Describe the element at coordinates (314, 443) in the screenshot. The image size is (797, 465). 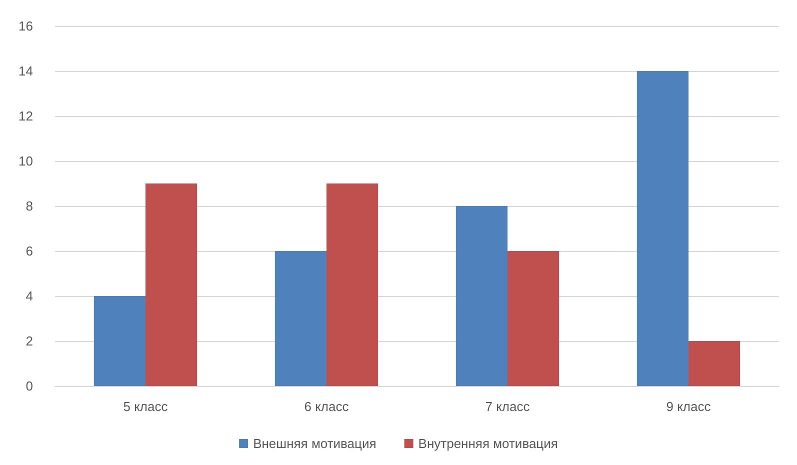
I see `legend-label: Внешняя мотивация` at that location.